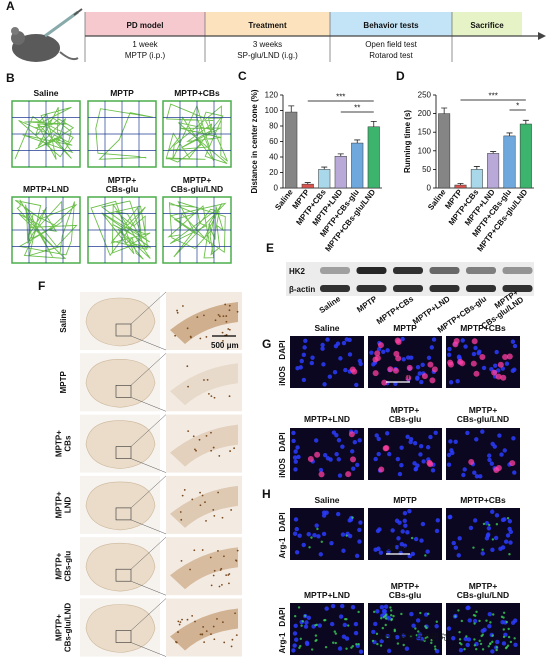 This screenshot has width=550, height=660. I want to click on sig-label: *, so click(517, 106).